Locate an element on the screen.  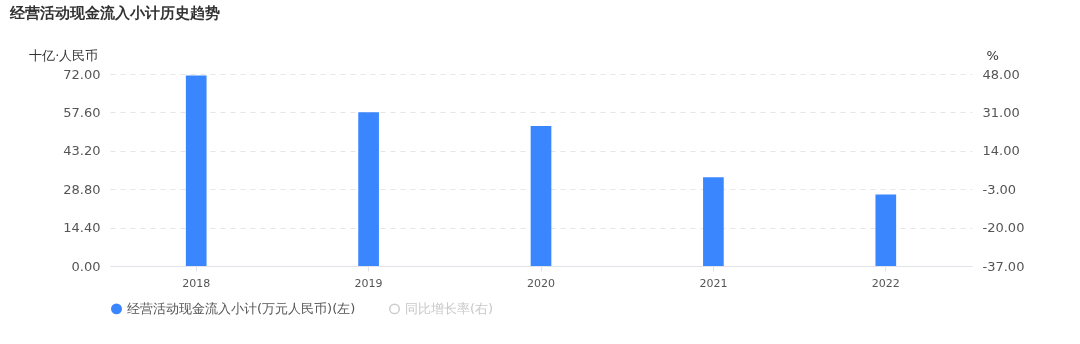
y2-tick-label: -37.00 is located at coordinates (1003, 266).